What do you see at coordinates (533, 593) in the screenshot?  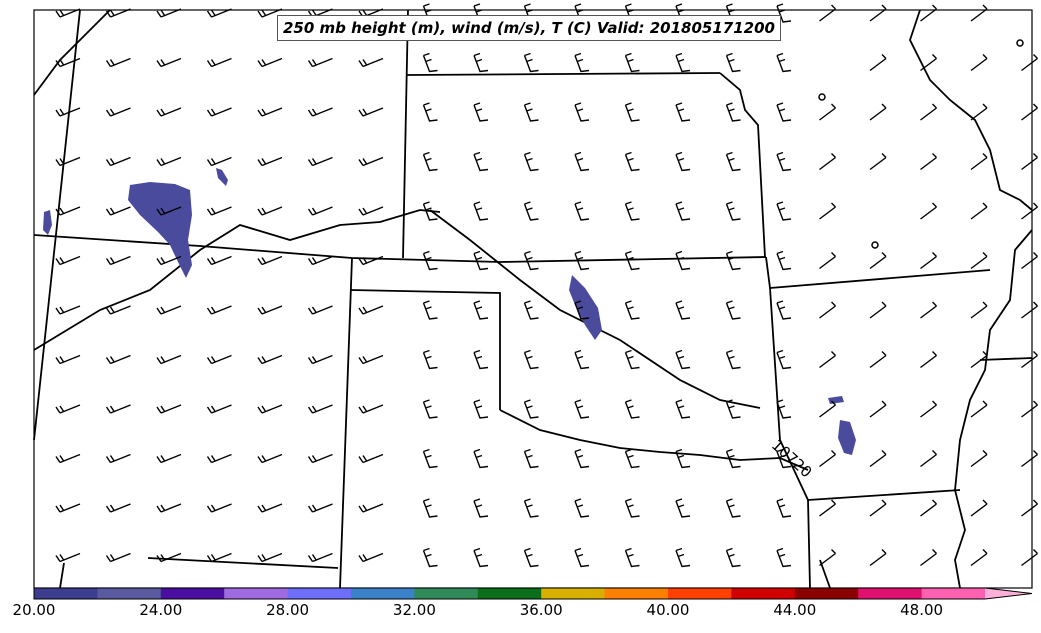 I see `colorbar` at bounding box center [533, 593].